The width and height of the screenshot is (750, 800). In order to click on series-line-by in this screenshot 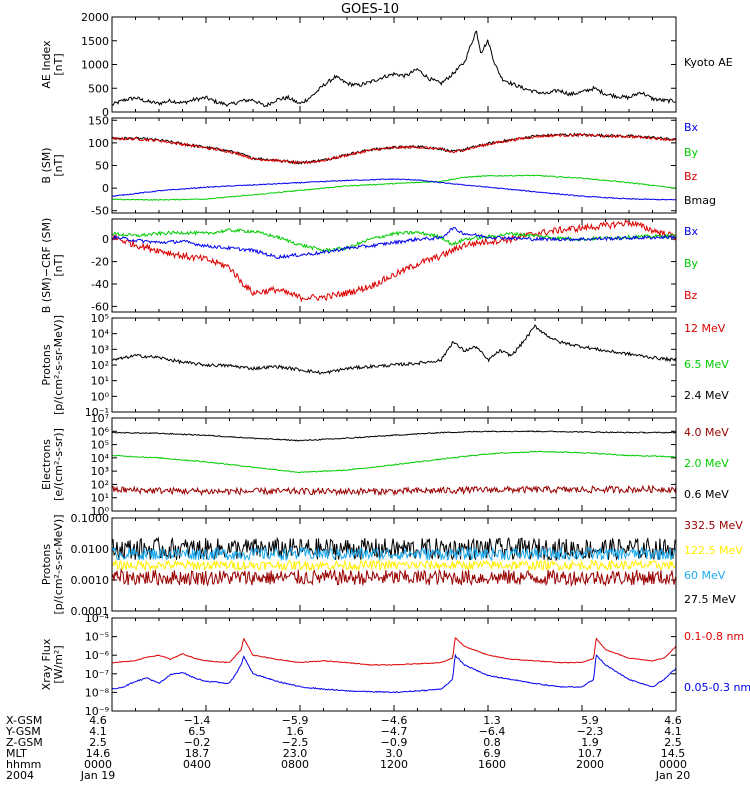, I will do `click(394, 187)`.